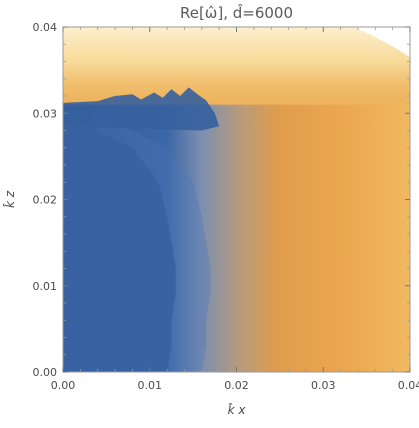  I want to click on step-fringe, so click(141, 109).